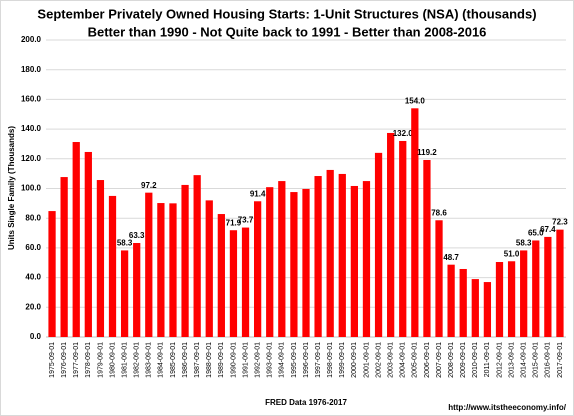 The width and height of the screenshot is (574, 416). Describe the element at coordinates (524, 360) in the screenshot. I see `x-tick-label: 2014-09-01` at that location.